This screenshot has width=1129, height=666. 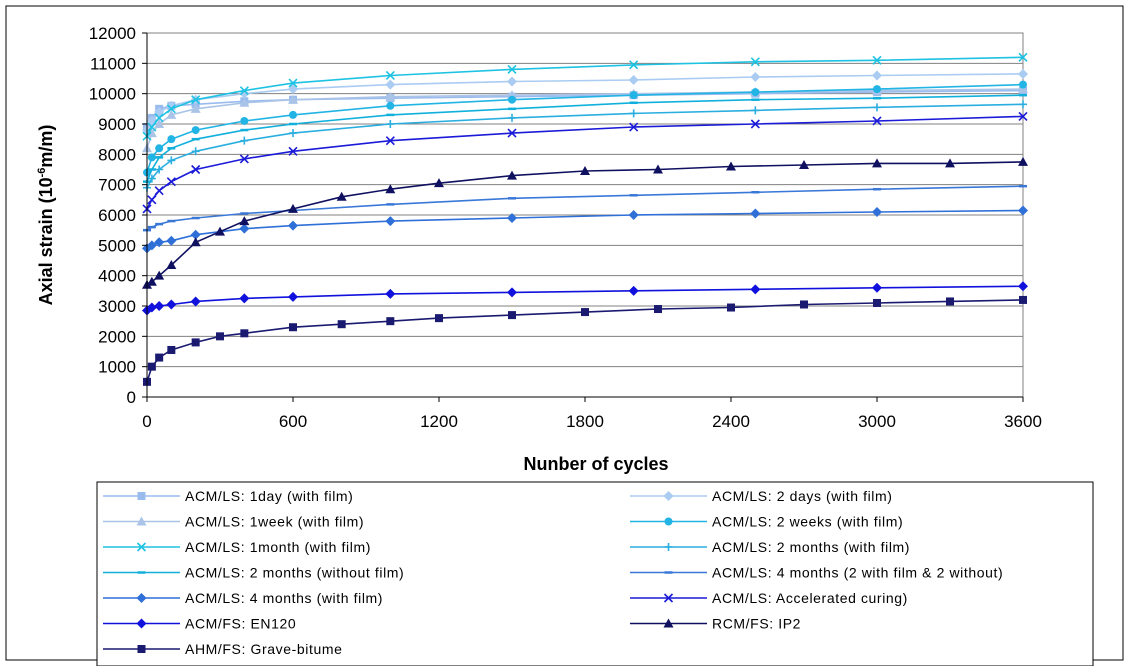 What do you see at coordinates (117, 276) in the screenshot?
I see `y-tick-label: 4000` at bounding box center [117, 276].